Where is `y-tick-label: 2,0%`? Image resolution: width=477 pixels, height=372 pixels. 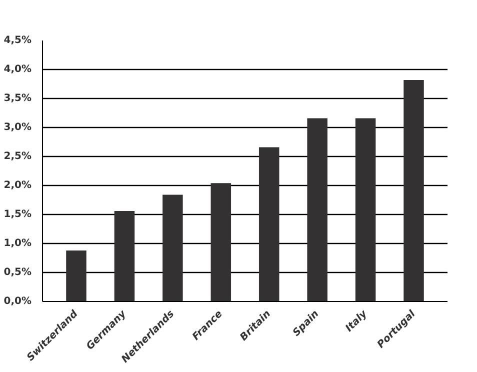
y-tick-label: 2,0% is located at coordinates (18, 185).